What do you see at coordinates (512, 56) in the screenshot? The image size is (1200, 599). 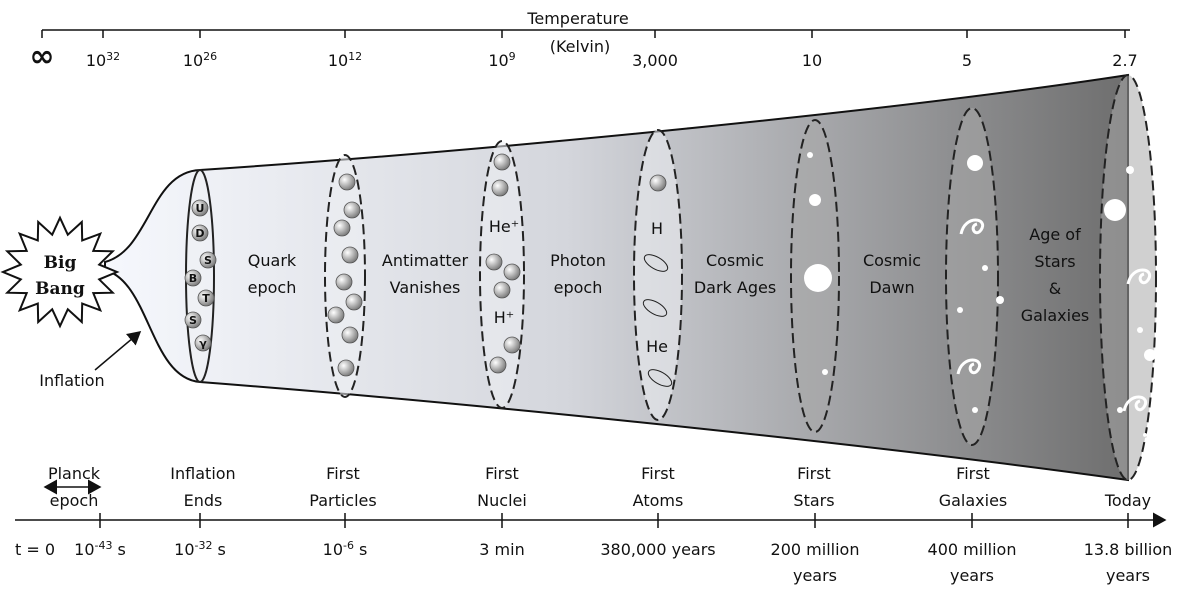 I see `exponent: 9` at bounding box center [512, 56].